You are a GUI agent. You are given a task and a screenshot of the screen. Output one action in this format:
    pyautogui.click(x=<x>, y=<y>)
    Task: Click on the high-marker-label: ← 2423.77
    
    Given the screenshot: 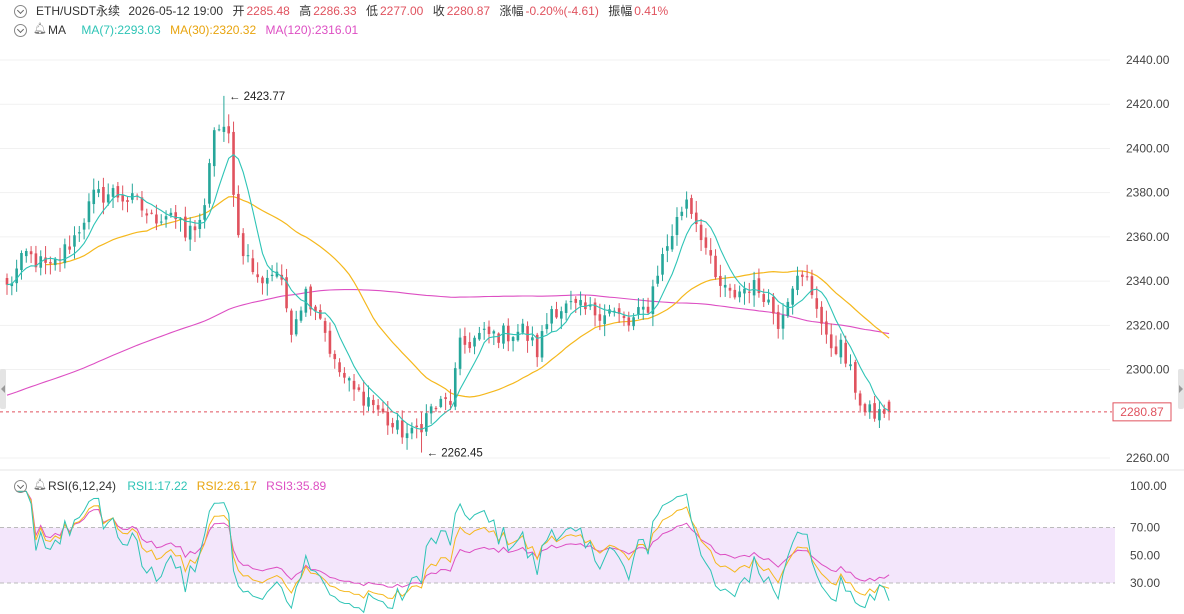 What is the action you would take?
    pyautogui.click(x=257, y=97)
    